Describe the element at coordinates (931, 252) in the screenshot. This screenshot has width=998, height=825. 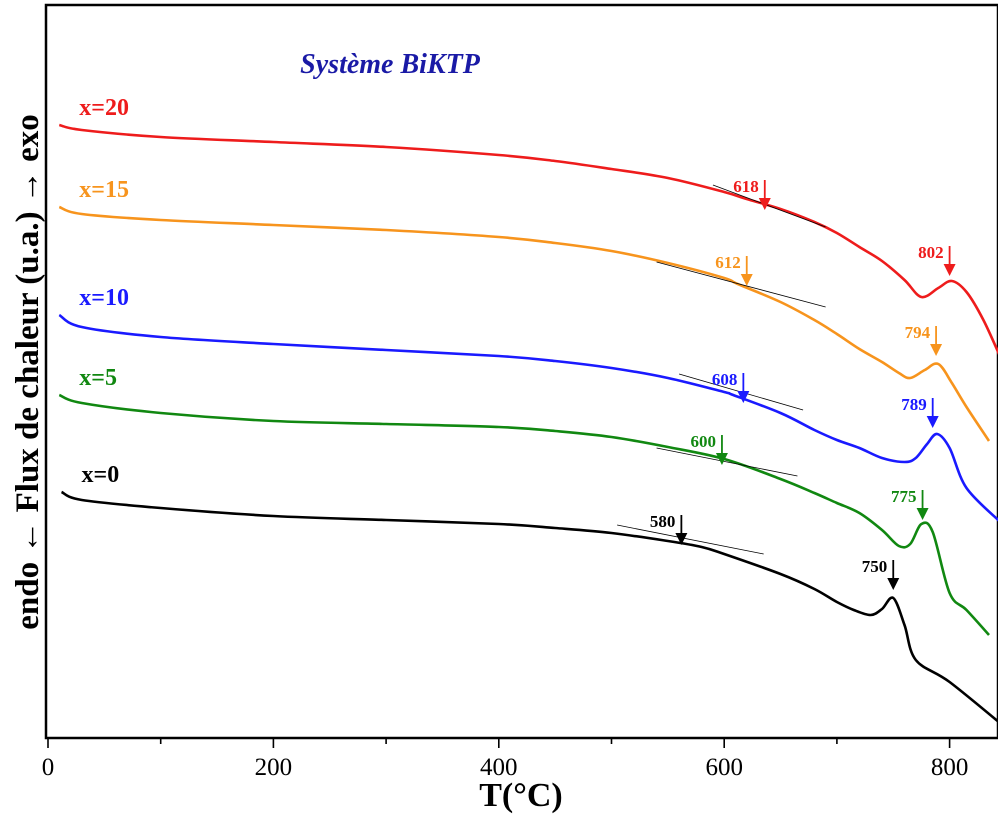
I see `annotation-label: 802` at that location.